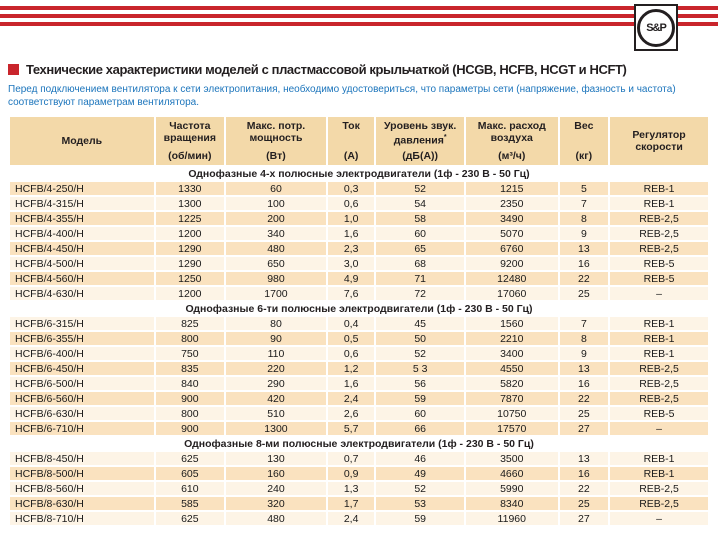  What do you see at coordinates (82, 188) in the screenshot?
I see `cell-model: HCFB/4-250/H` at bounding box center [82, 188].